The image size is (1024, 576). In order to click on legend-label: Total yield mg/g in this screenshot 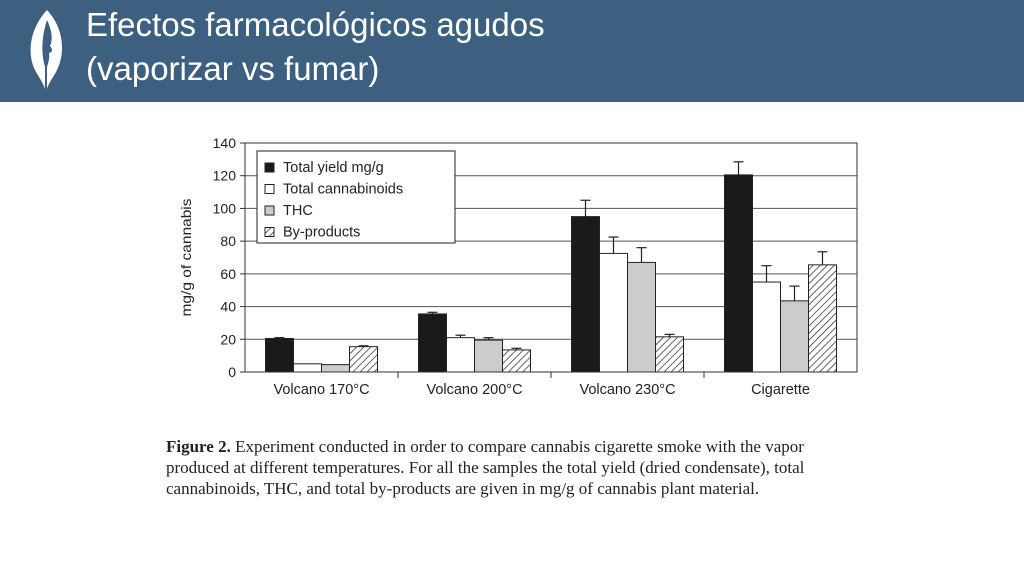, I will do `click(333, 168)`.